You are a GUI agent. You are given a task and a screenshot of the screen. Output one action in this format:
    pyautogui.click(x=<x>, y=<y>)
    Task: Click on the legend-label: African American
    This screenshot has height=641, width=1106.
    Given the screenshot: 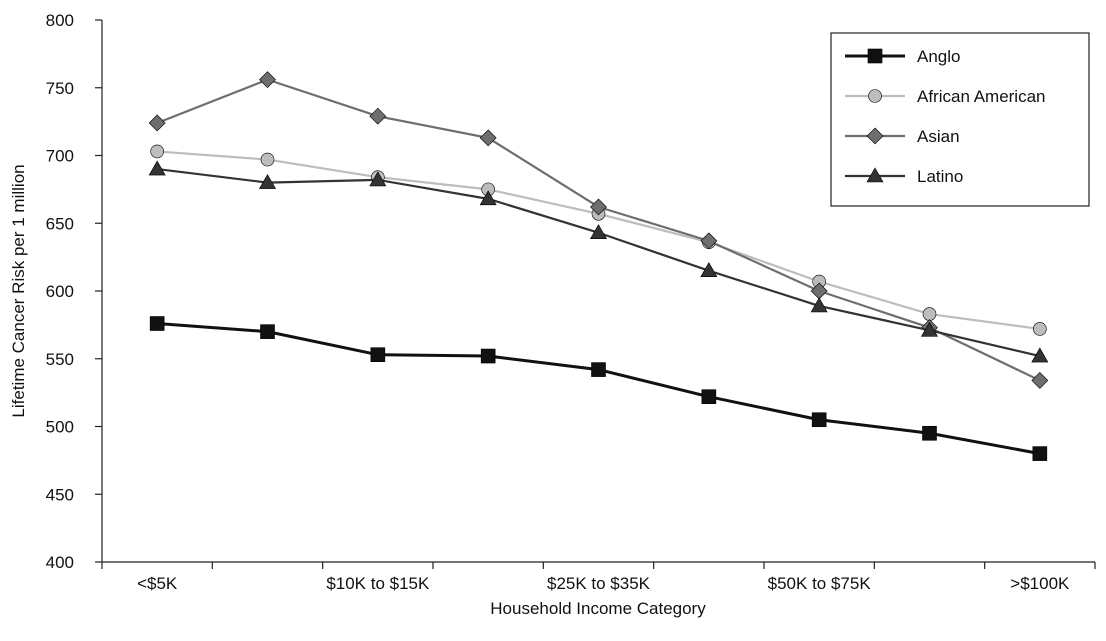 What is the action you would take?
    pyautogui.click(x=981, y=96)
    